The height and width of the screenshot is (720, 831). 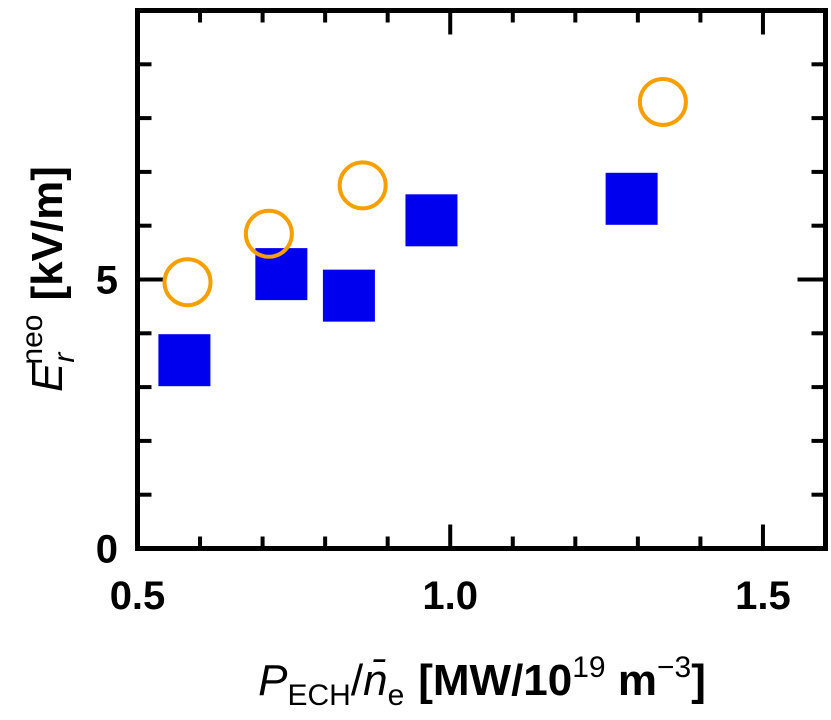 I want to click on x-label-symbol: P, so click(x=273, y=680).